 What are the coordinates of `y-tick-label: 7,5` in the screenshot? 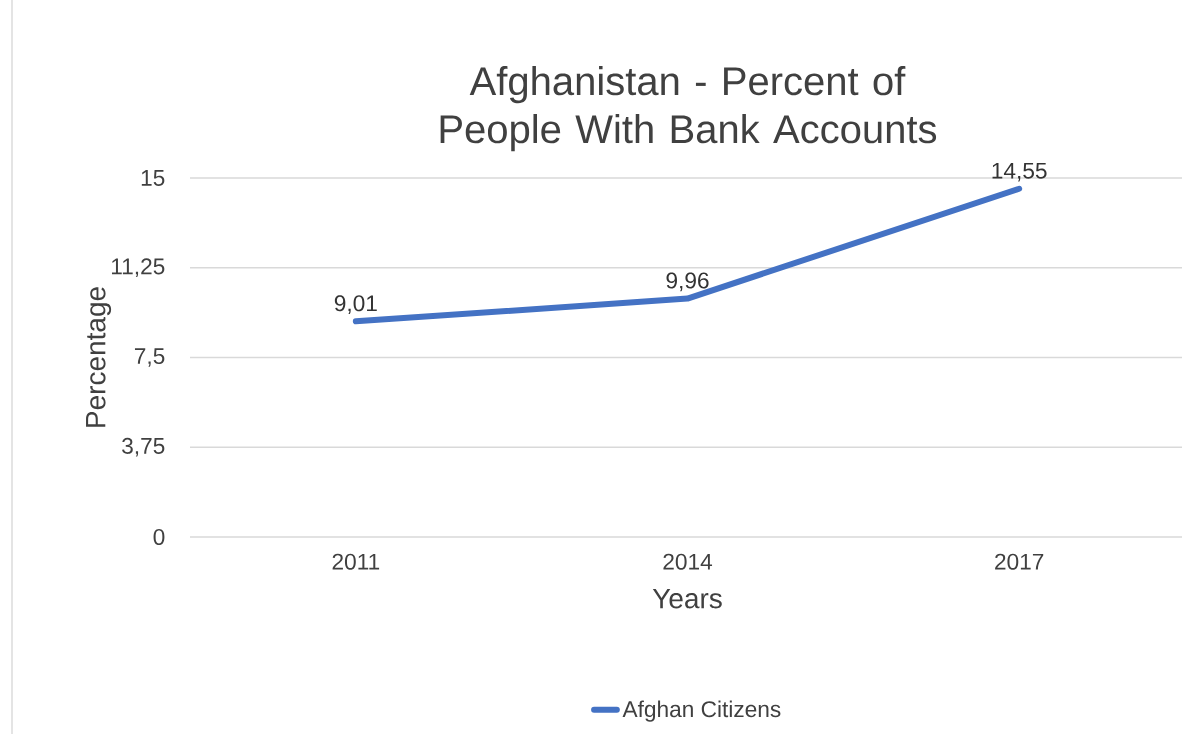 It's located at (149, 357).